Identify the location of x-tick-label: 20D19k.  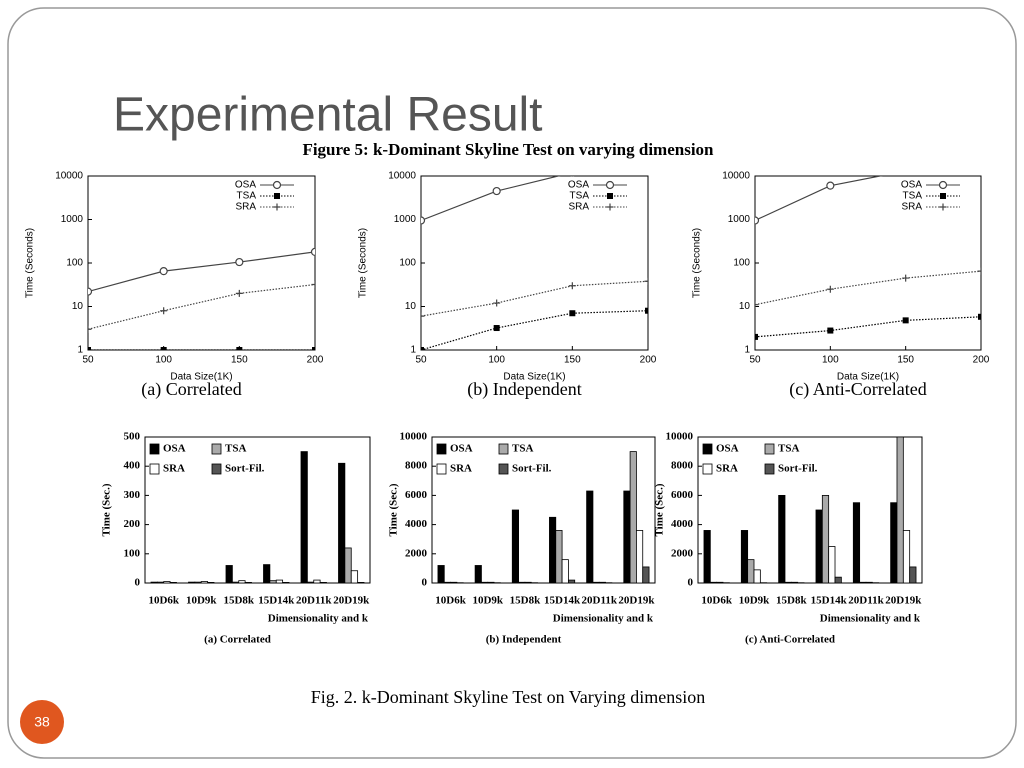
(351, 601).